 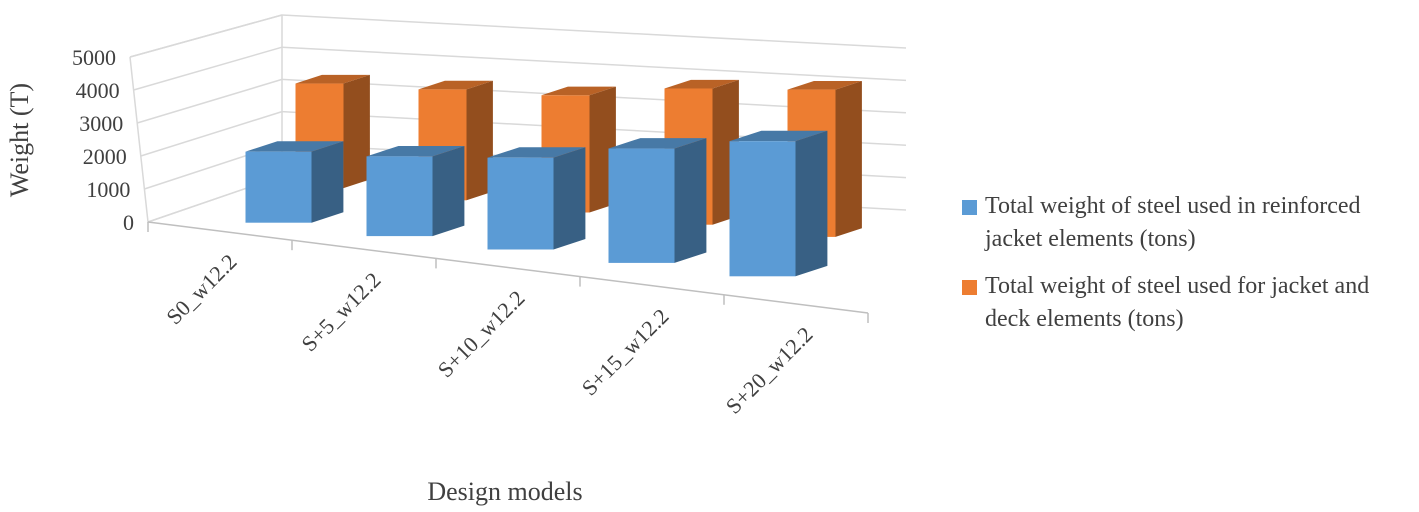 I want to click on y-axis-ticks: 0 1000 2000 3000 4000 5000, so click(x=103, y=140).